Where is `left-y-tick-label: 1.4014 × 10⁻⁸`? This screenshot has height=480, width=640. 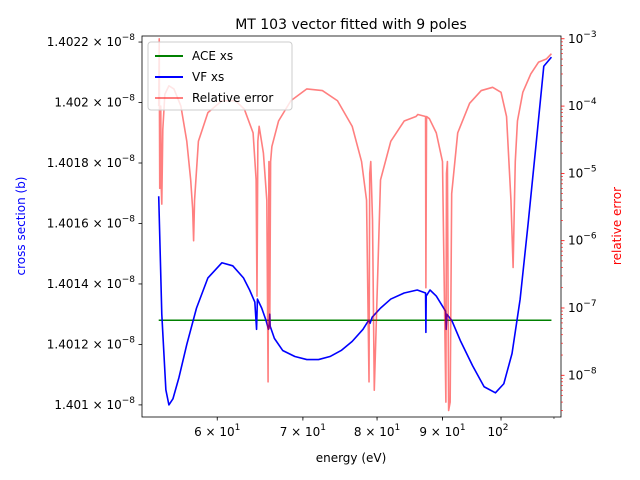
left-y-tick-label: 1.4014 × 10⁻⁸ is located at coordinates (91, 283).